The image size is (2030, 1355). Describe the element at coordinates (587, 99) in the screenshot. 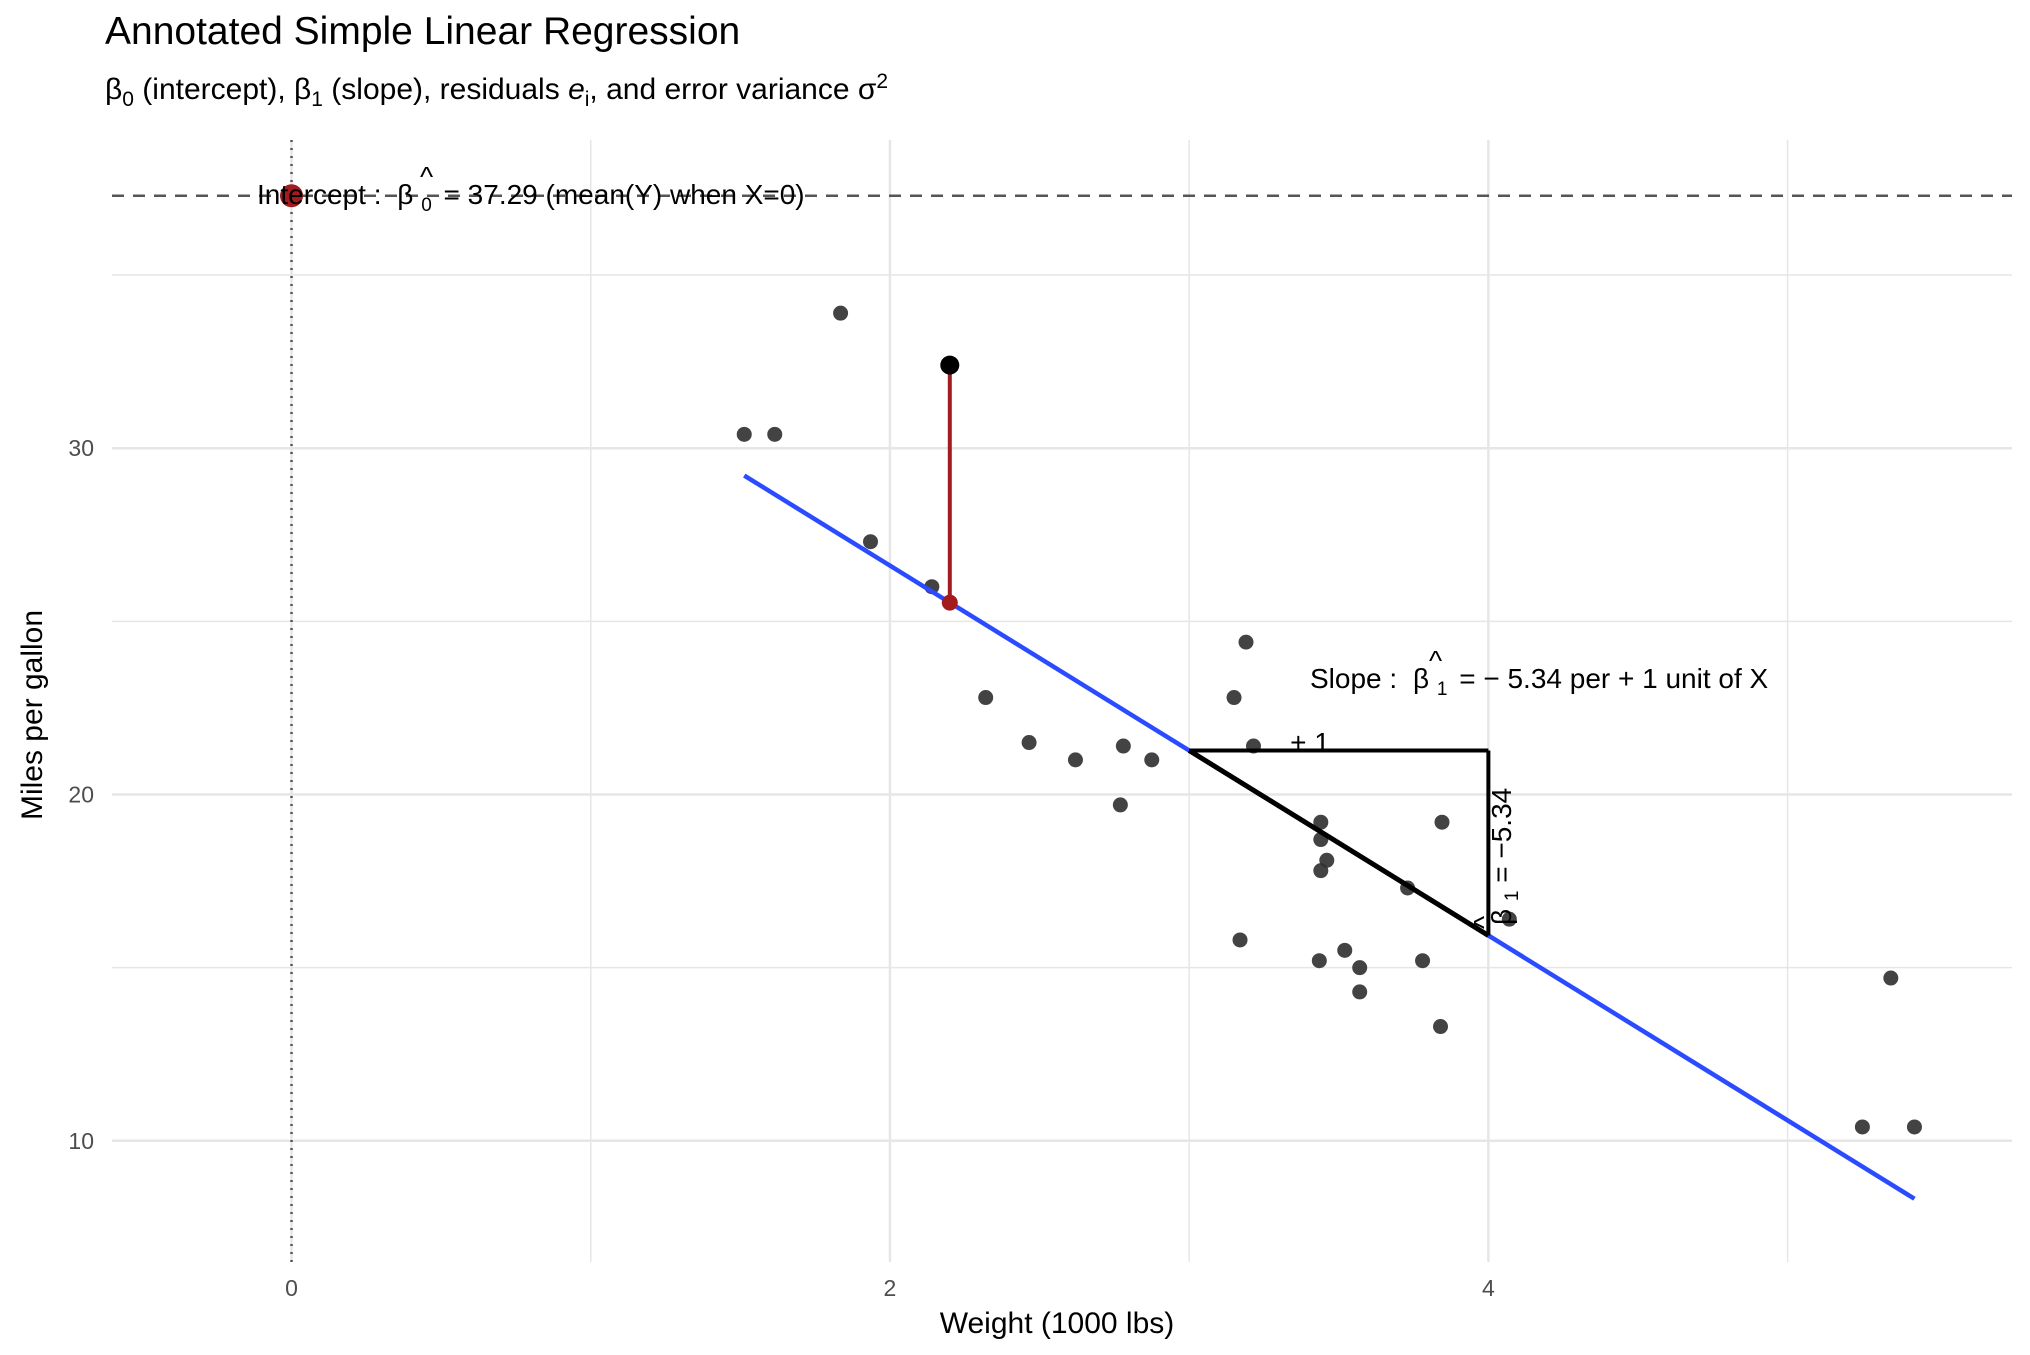

I see `subtitle-sub3: i` at that location.